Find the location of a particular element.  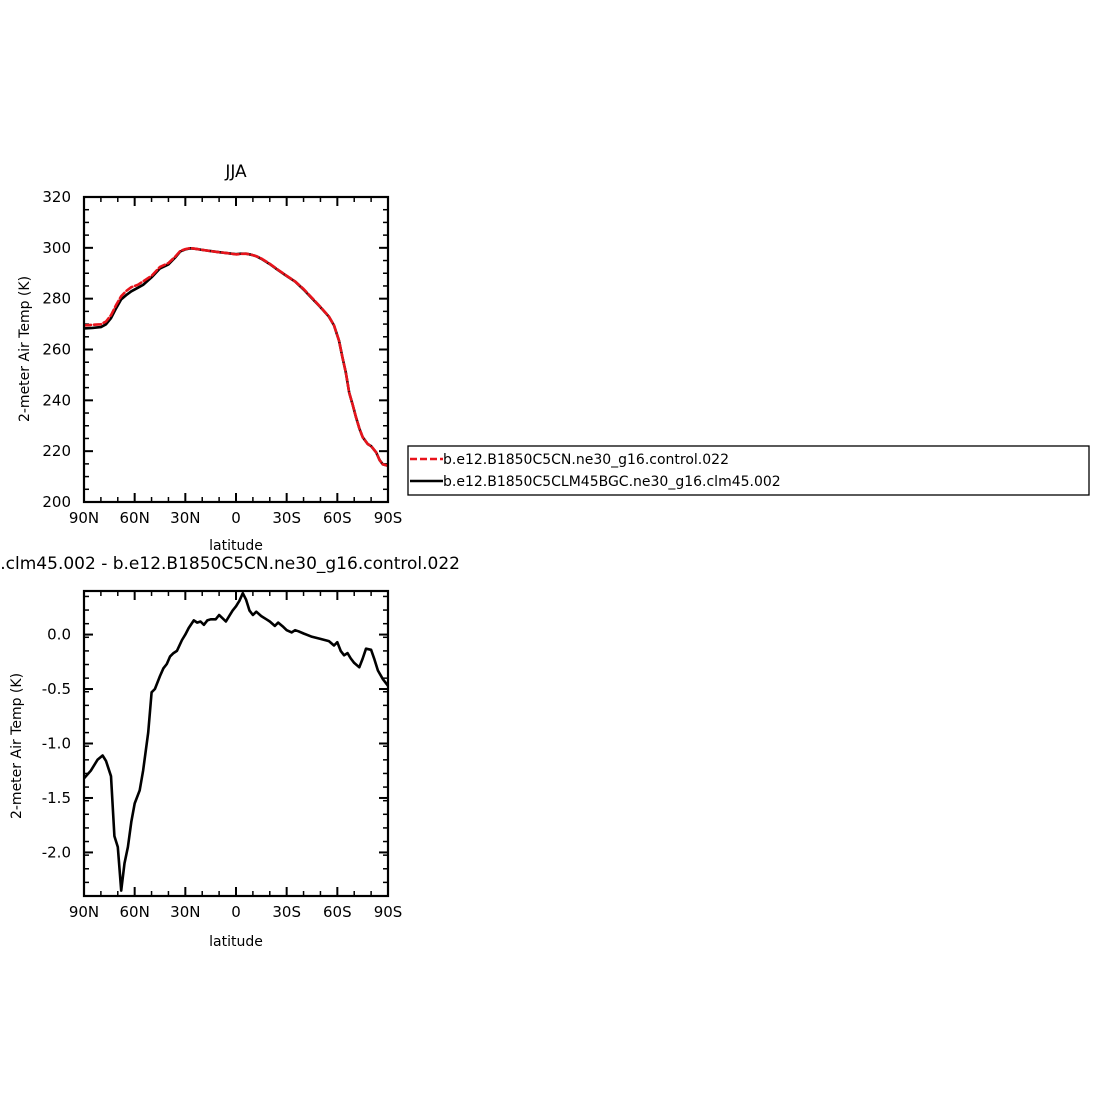

temperature-plot-frame is located at coordinates (236, 349).